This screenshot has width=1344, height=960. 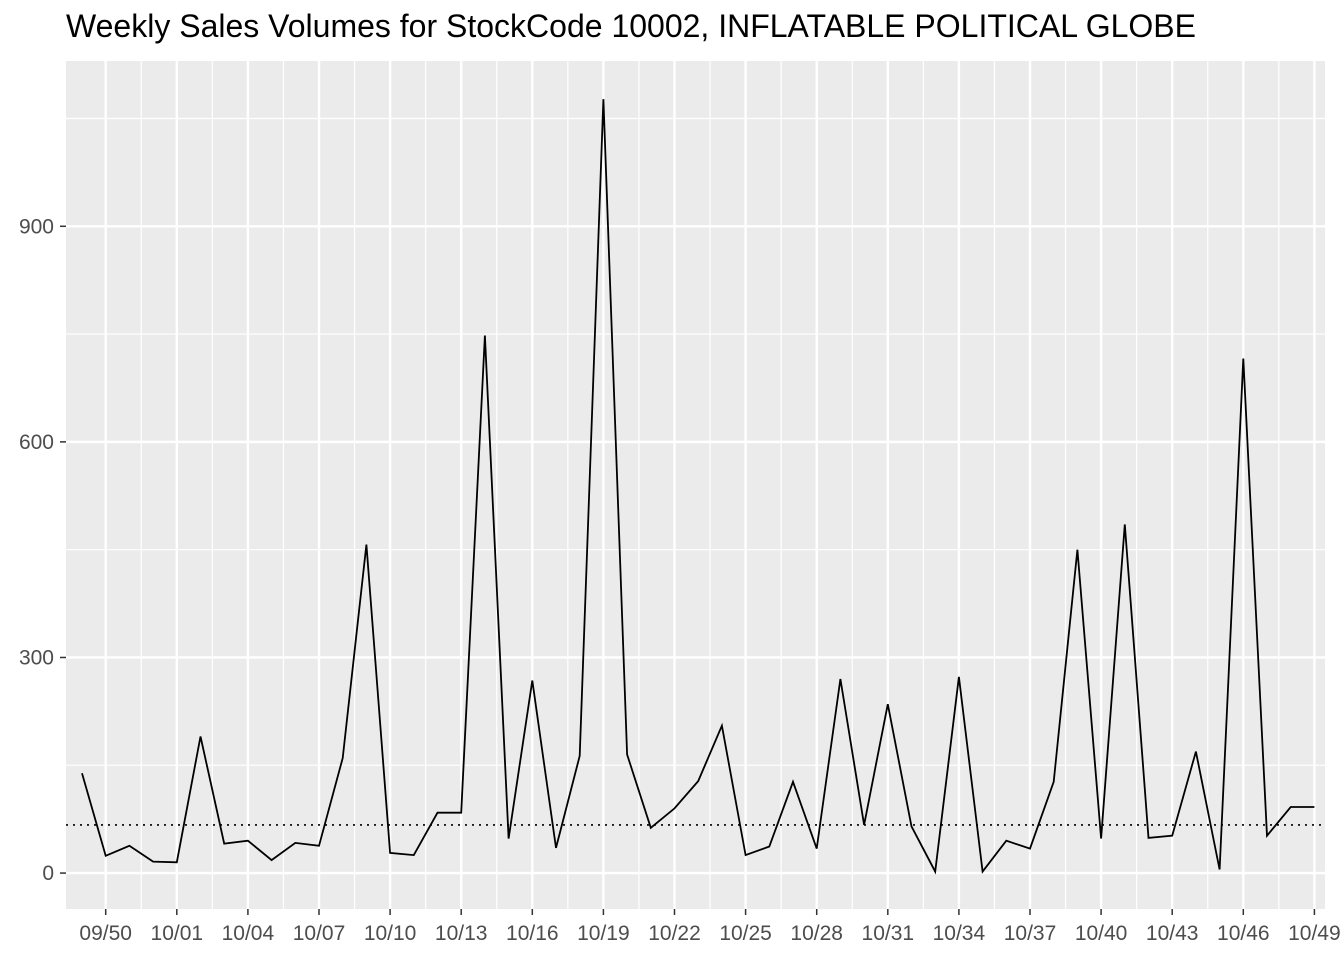 I want to click on x-tick-label: 10/37, so click(x=1030, y=933).